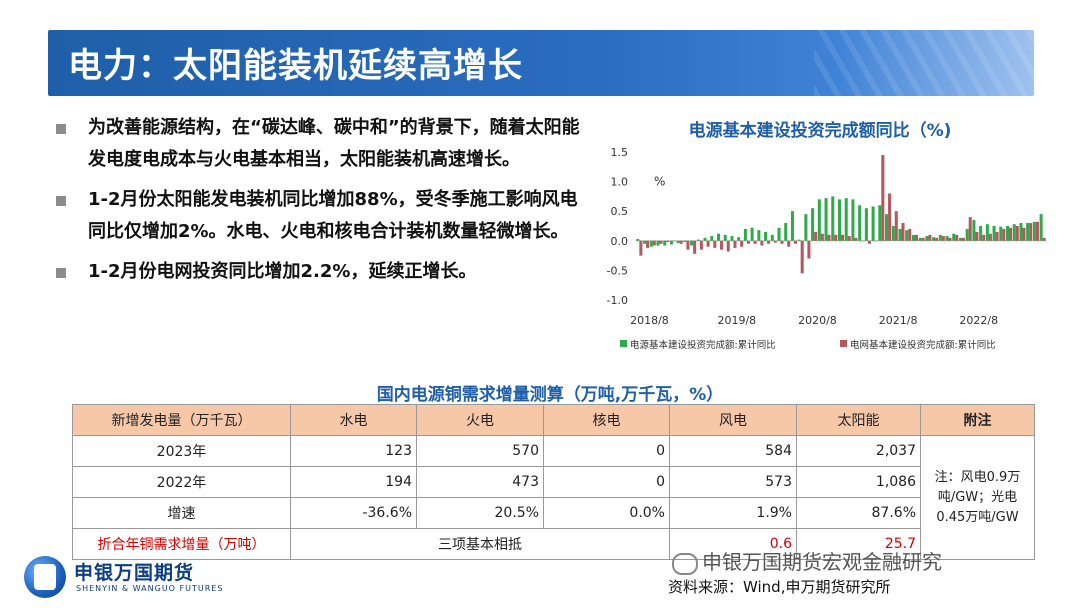  Describe the element at coordinates (620, 241) in the screenshot. I see `y-tick-label: 0.0` at that location.